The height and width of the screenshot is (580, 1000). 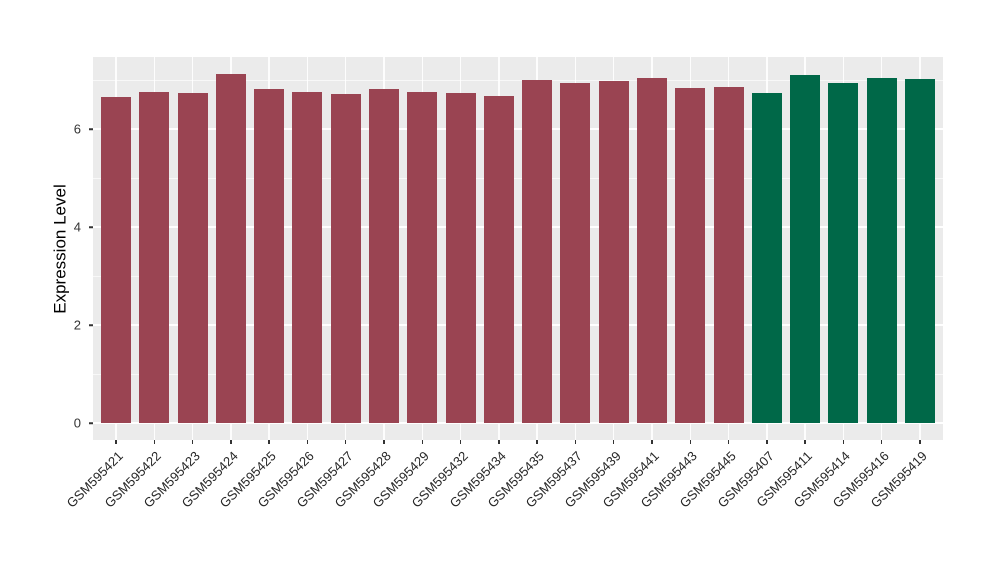 I want to click on y-tick-label: 4, so click(x=77, y=227).